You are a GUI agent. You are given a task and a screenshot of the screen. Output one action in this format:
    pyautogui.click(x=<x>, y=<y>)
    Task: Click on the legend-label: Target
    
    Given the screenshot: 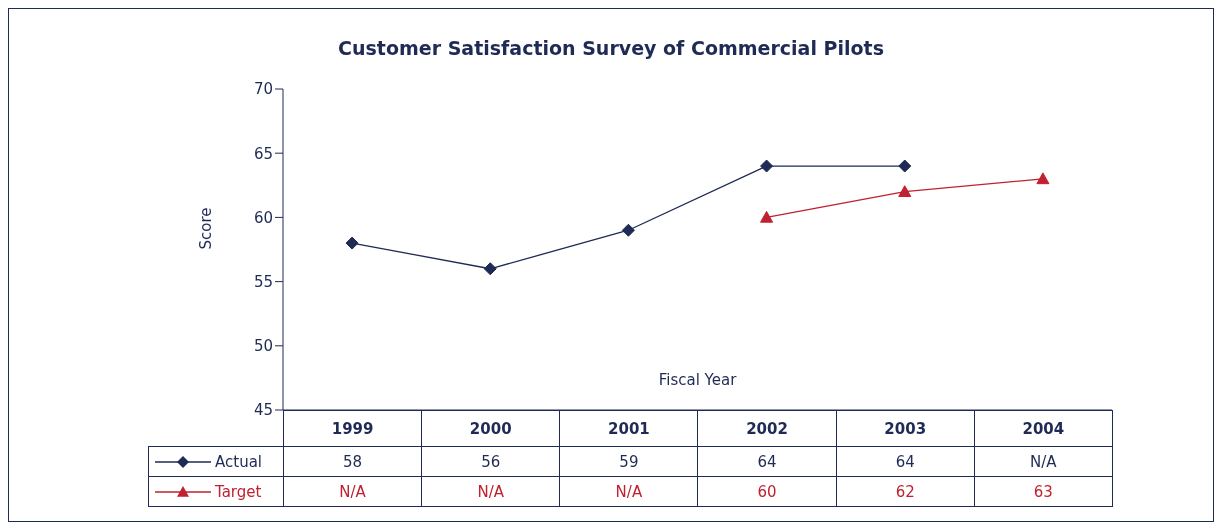 What is the action you would take?
    pyautogui.click(x=238, y=491)
    